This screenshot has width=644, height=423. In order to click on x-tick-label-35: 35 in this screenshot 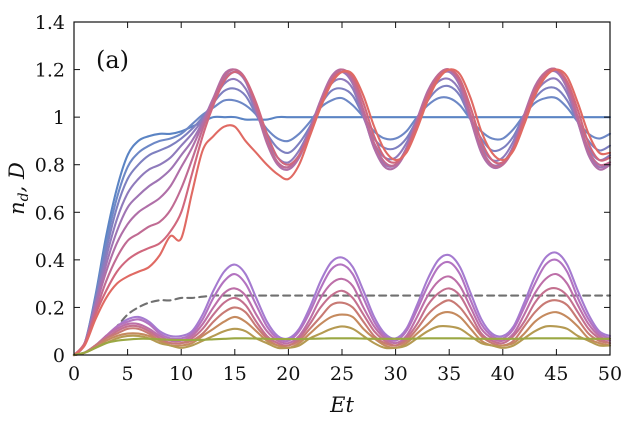, I will do `click(449, 374)`.